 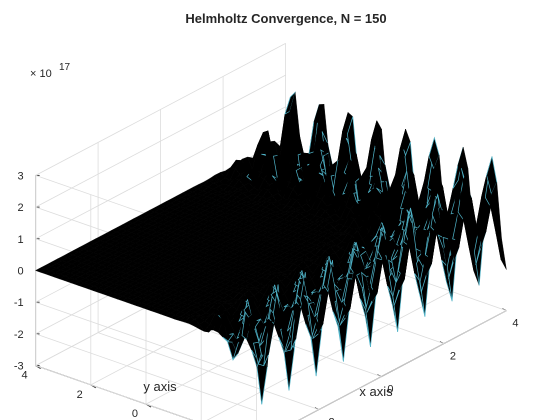 What do you see at coordinates (501, 251) in the screenshot?
I see `surface-patch` at bounding box center [501, 251].